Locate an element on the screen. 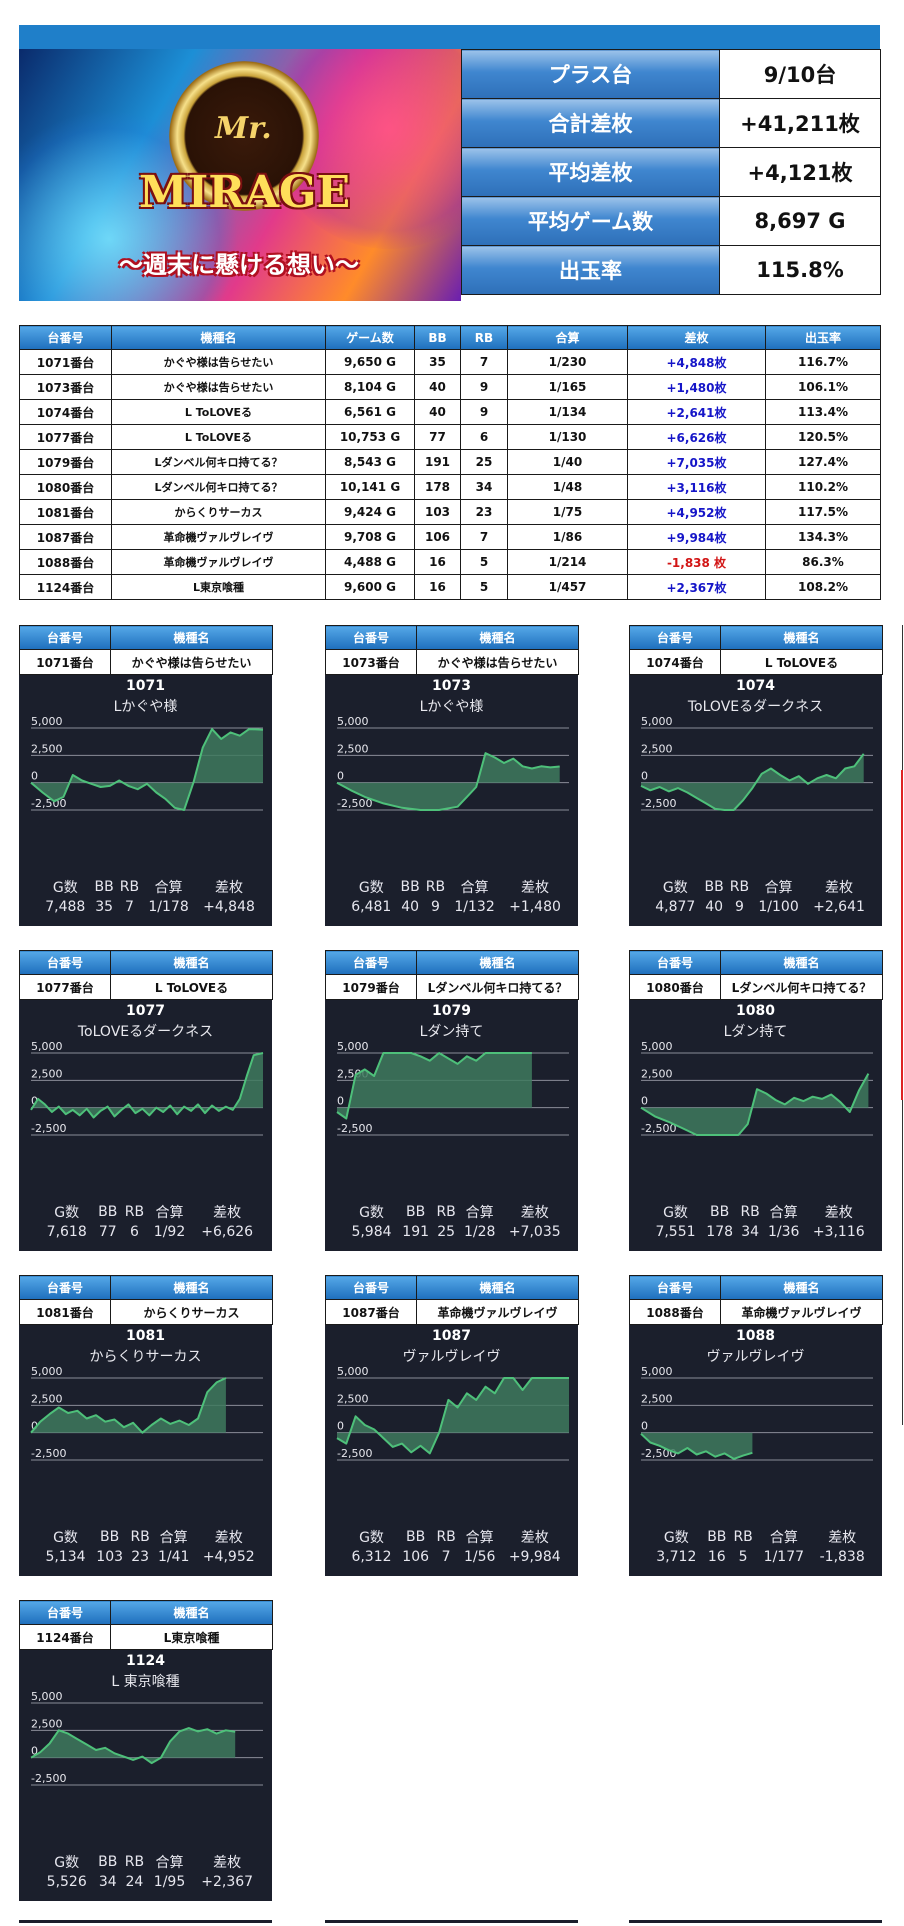 The image size is (904, 1926). stat-value-bb: 191 is located at coordinates (416, 1232).